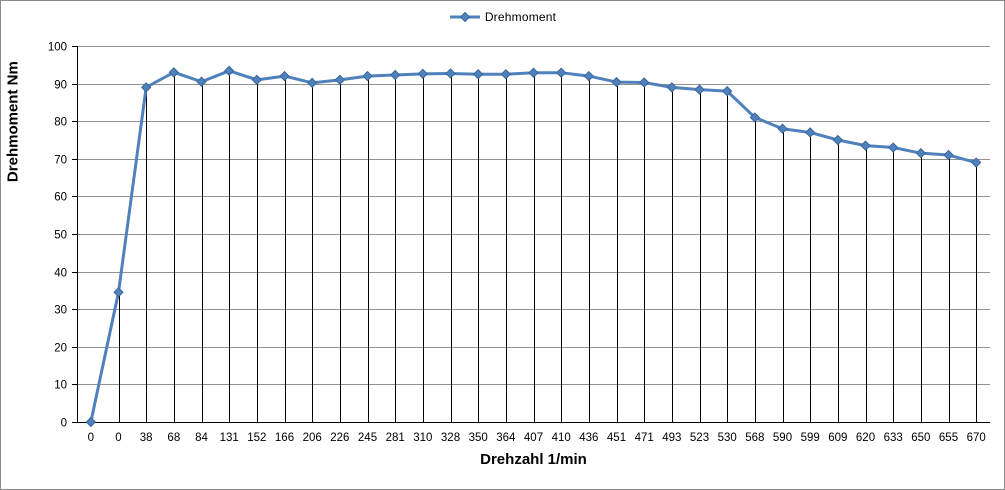 This screenshot has height=490, width=1005. What do you see at coordinates (312, 438) in the screenshot?
I see `x-tick-label: 206` at bounding box center [312, 438].